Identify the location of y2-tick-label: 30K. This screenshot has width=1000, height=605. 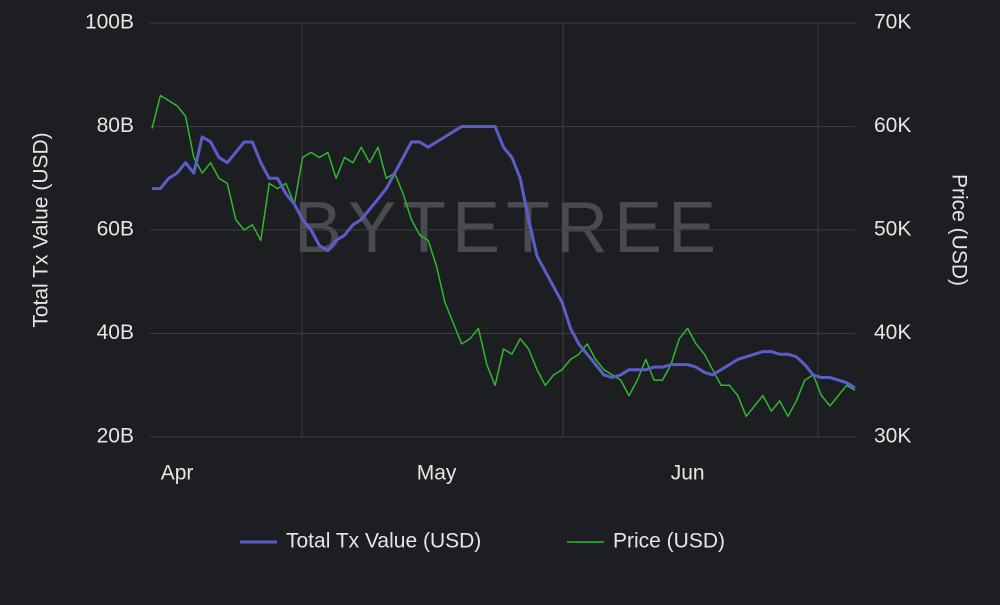
(892, 436).